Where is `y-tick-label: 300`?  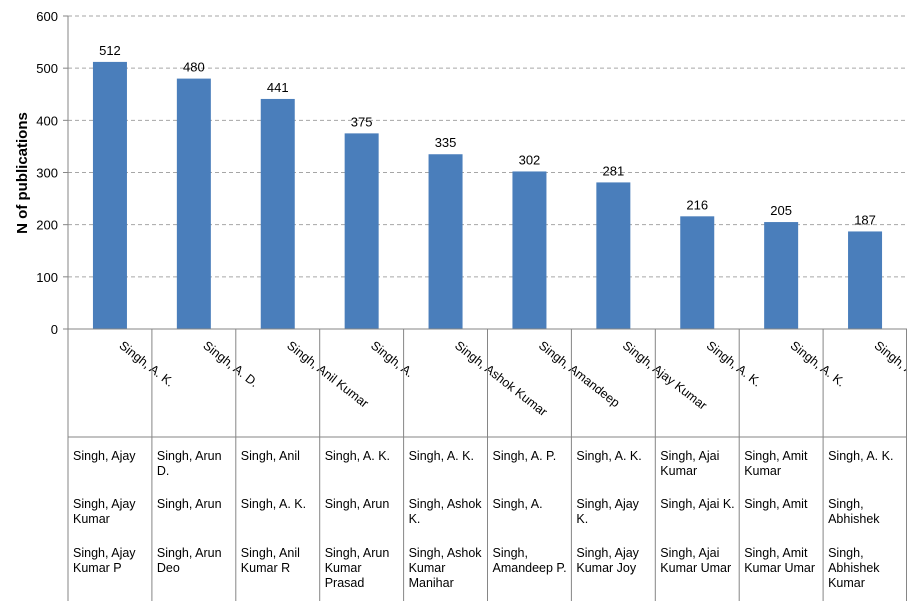 y-tick-label: 300 is located at coordinates (47, 173).